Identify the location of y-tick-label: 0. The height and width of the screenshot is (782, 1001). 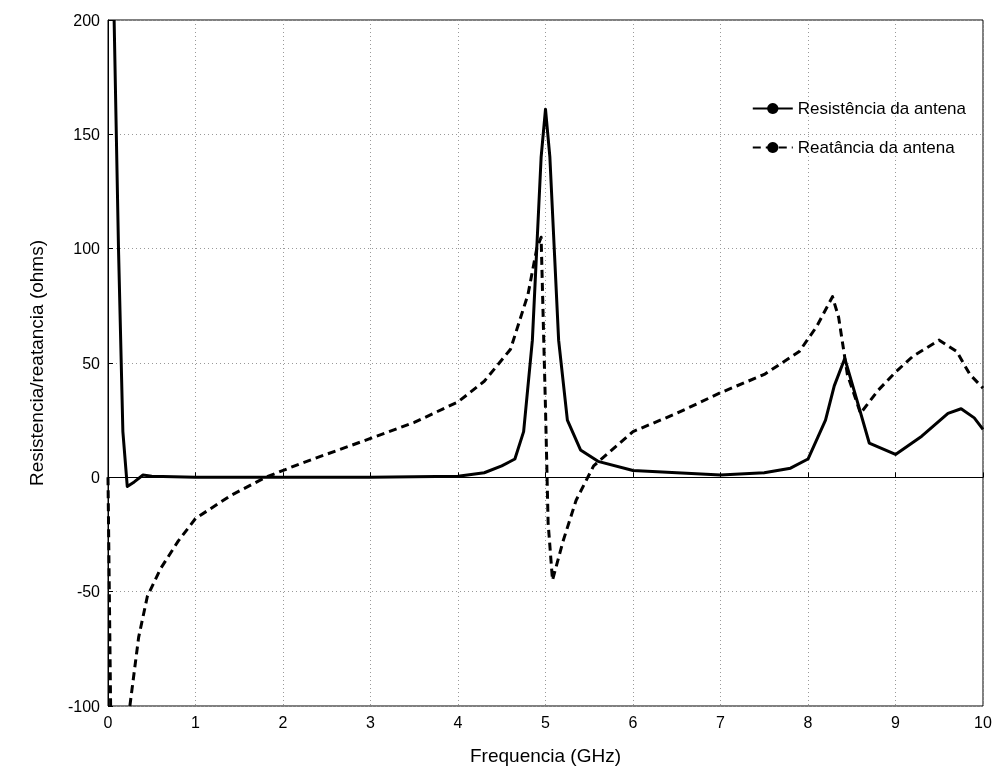
(96, 477).